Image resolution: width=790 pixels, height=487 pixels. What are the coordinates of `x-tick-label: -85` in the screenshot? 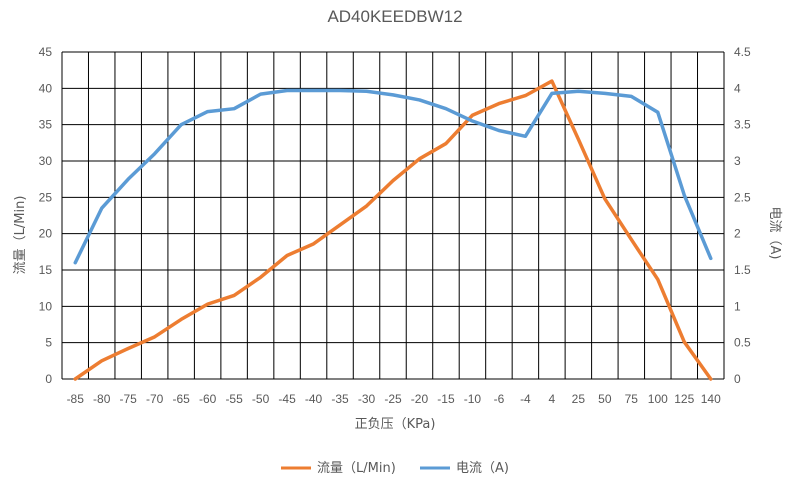 It's located at (76, 399).